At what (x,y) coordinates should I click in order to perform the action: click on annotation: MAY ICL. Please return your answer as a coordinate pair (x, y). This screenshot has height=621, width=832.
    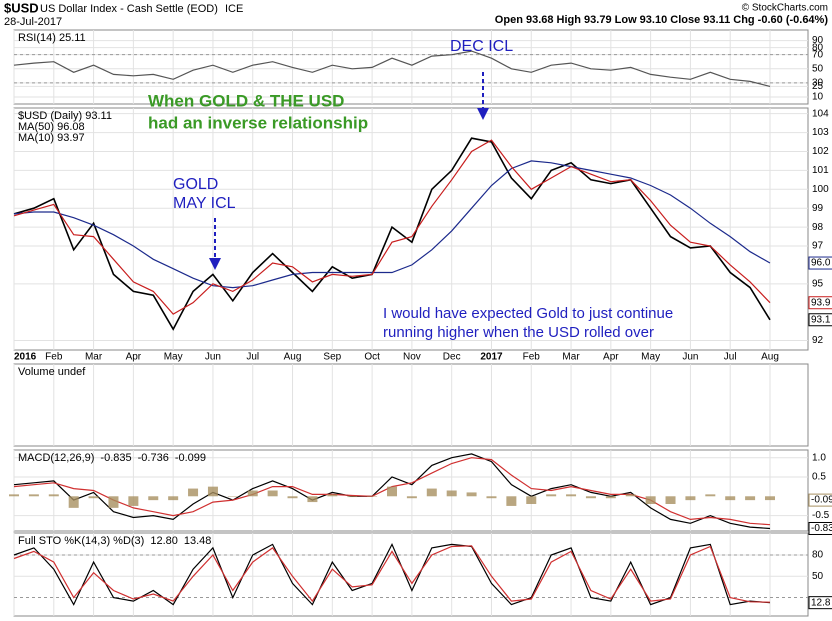
    Looking at the image, I should click on (204, 203).